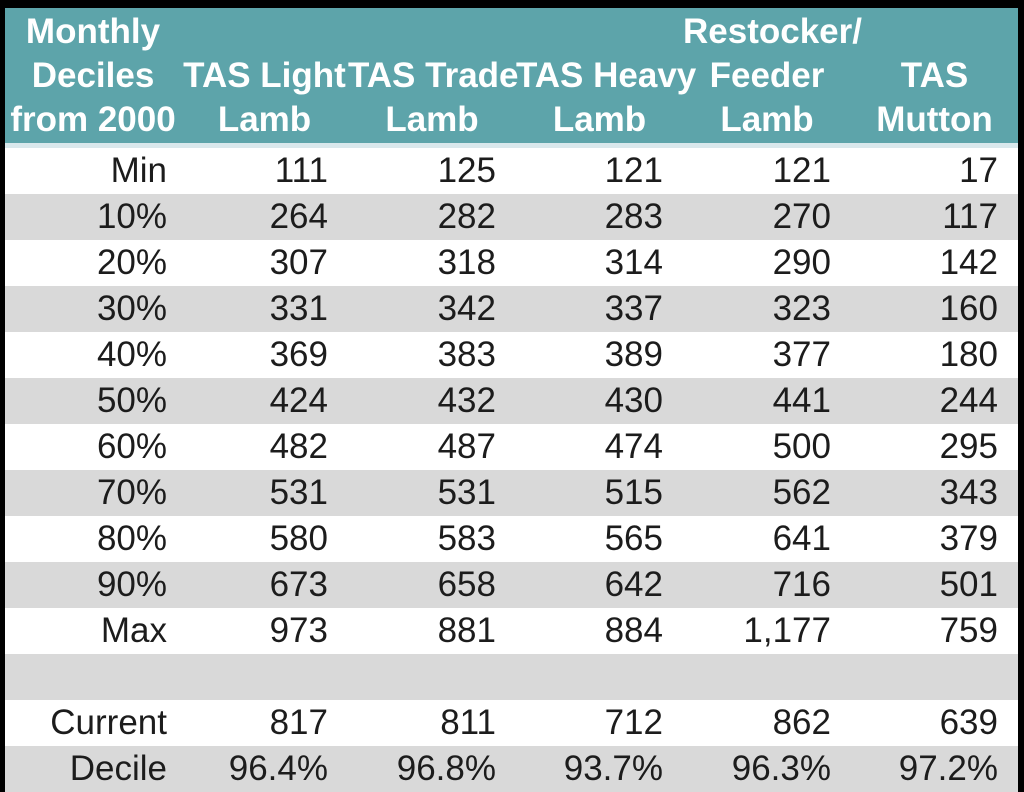 The height and width of the screenshot is (792, 1024). What do you see at coordinates (801, 538) in the screenshot?
I see `cell-value: 641` at bounding box center [801, 538].